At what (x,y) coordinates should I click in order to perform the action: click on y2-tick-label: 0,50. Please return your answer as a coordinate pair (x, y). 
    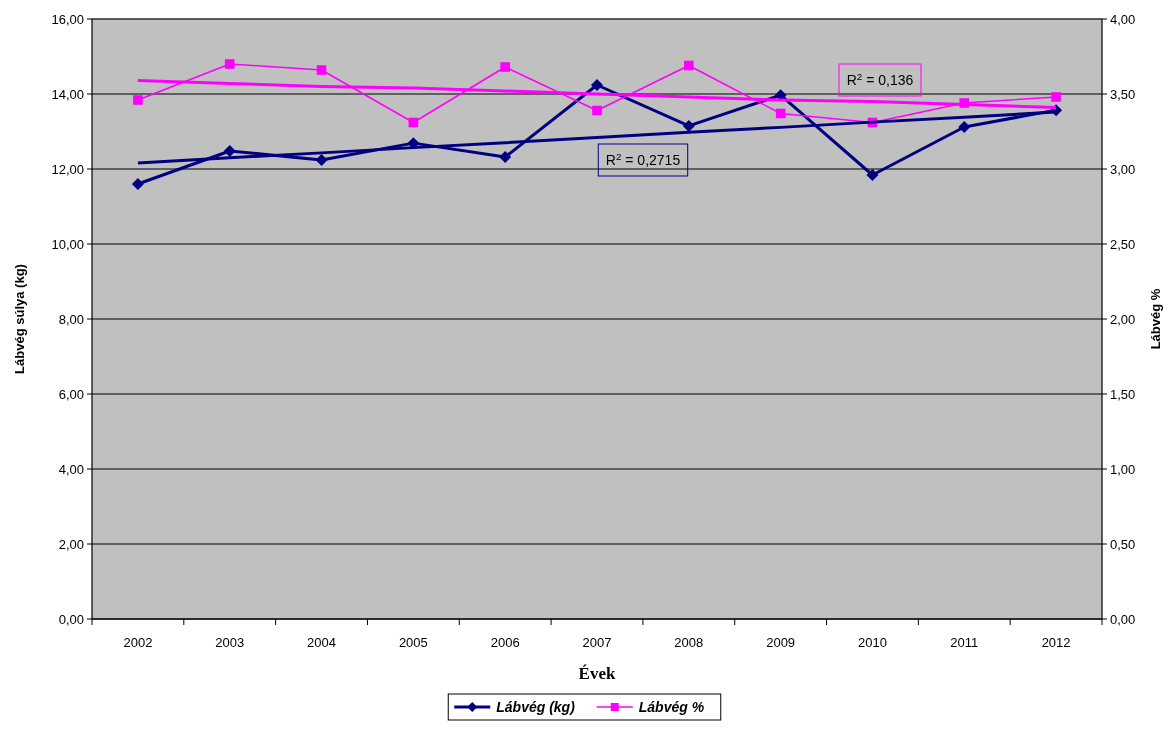
    Looking at the image, I should click on (1123, 544).